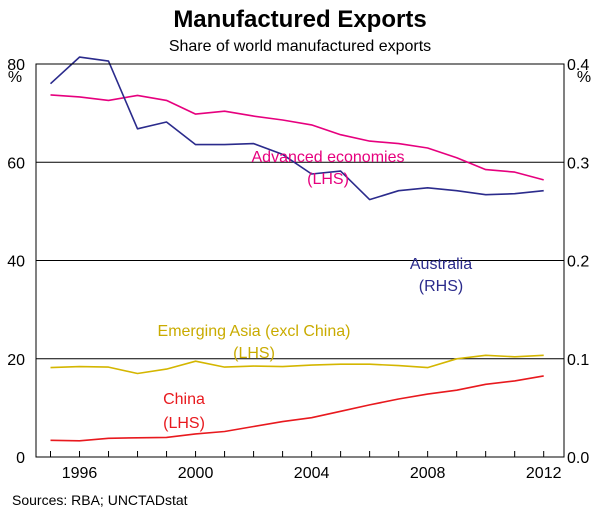  Describe the element at coordinates (184, 399) in the screenshot. I see `china-label: China` at that location.